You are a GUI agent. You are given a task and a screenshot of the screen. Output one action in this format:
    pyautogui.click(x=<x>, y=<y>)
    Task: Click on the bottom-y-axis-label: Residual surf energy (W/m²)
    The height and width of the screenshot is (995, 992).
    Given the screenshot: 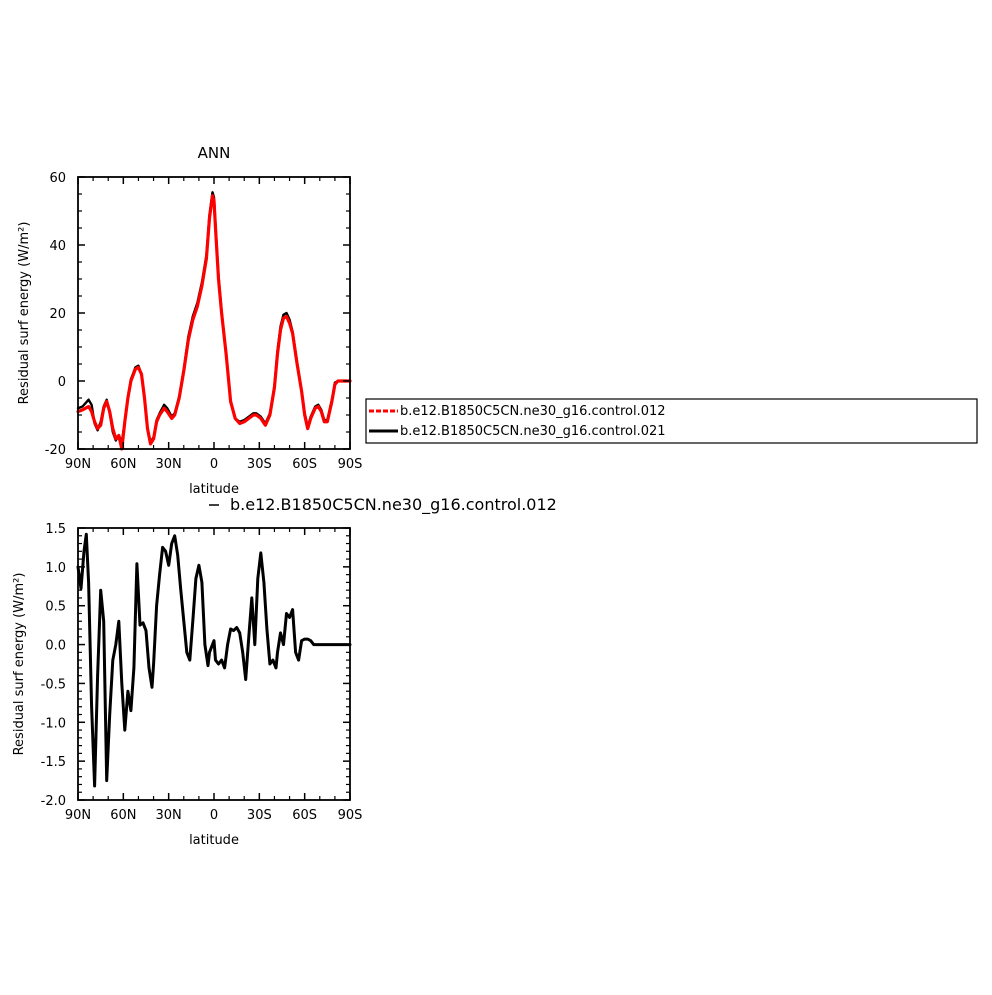 What is the action you would take?
    pyautogui.click(x=19, y=664)
    